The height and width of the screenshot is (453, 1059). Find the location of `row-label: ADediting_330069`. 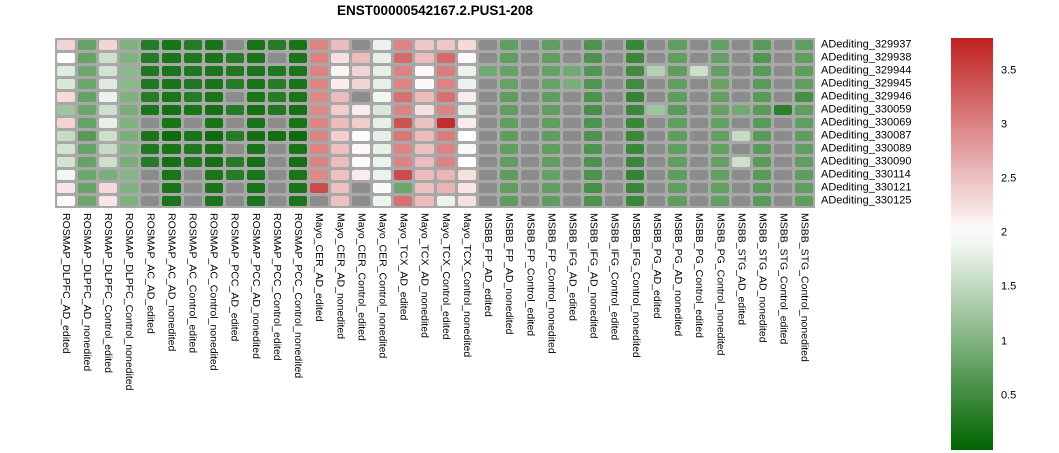

row-label: ADediting_330069 is located at coordinates (866, 122).